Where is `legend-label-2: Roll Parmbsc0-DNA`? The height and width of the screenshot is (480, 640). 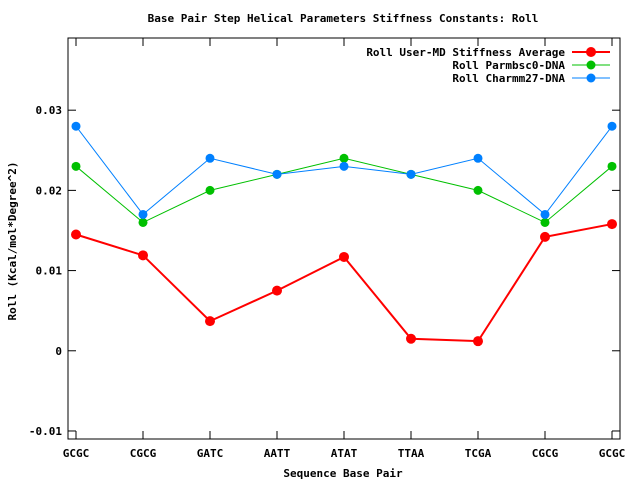 legend-label-2: Roll Parmbsc0-DNA is located at coordinates (508, 65).